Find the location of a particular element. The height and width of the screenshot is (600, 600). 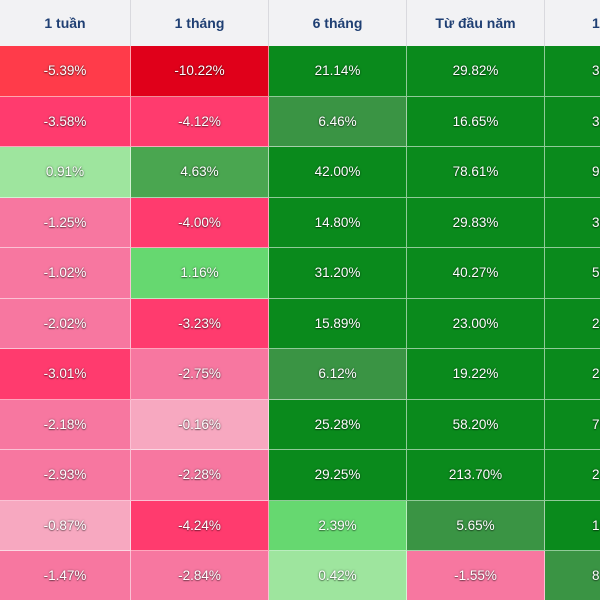

column-header-2: 6 tháng is located at coordinates (338, 23).